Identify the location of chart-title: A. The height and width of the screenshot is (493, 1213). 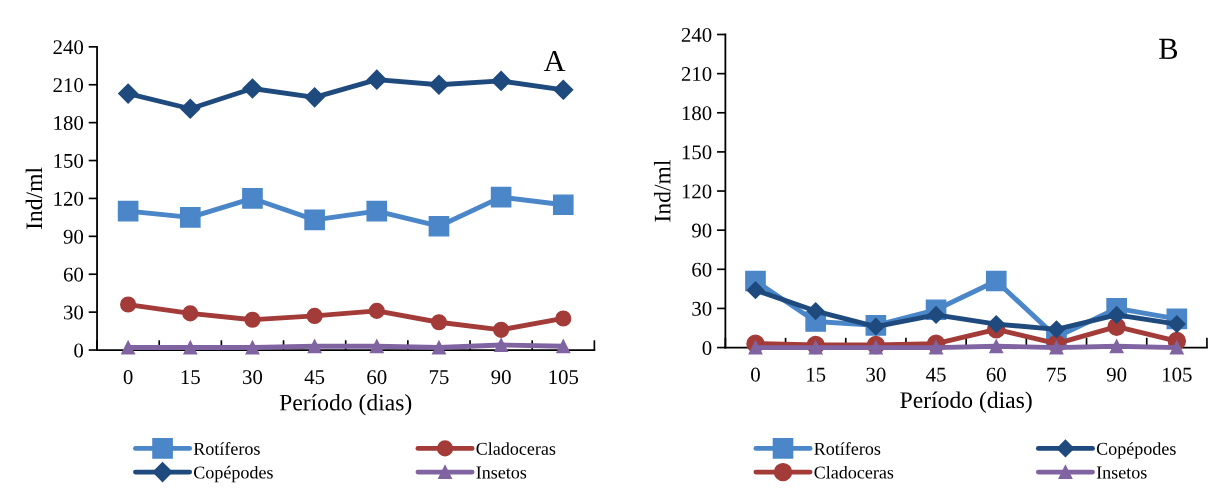
(554, 61).